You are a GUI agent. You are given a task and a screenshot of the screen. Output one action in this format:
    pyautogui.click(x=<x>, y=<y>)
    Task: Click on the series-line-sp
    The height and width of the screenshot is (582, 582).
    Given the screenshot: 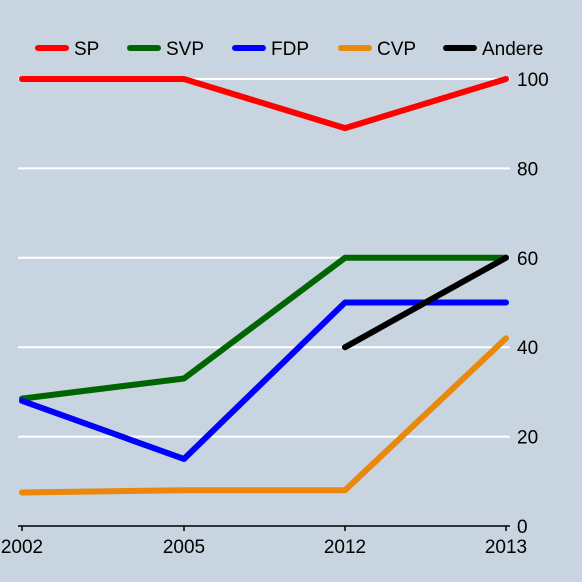 What is the action you would take?
    pyautogui.click(x=264, y=104)
    